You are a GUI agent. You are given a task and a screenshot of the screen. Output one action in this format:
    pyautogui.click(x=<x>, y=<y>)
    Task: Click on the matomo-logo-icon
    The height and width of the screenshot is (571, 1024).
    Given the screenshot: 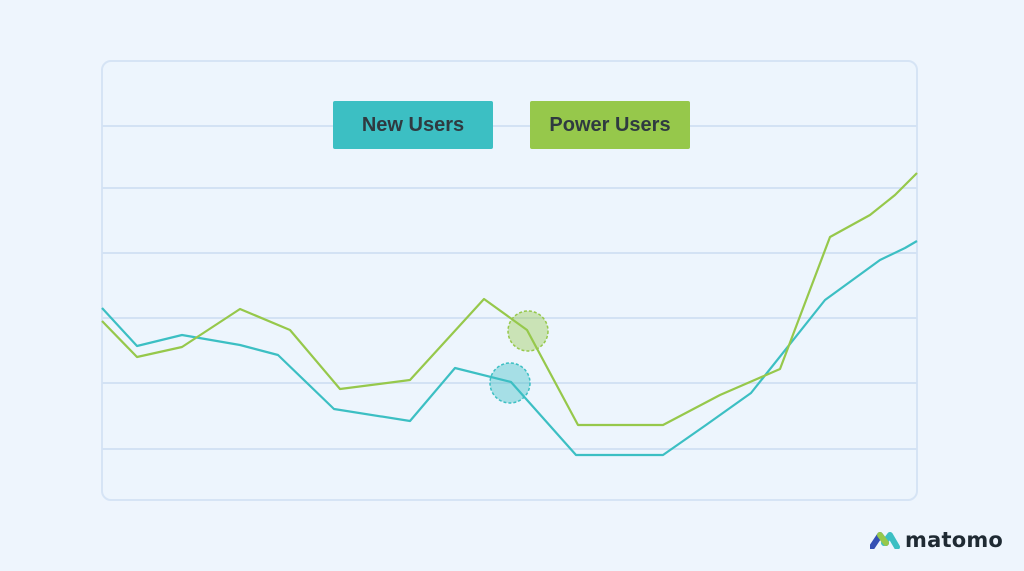 What is the action you would take?
    pyautogui.click(x=885, y=540)
    